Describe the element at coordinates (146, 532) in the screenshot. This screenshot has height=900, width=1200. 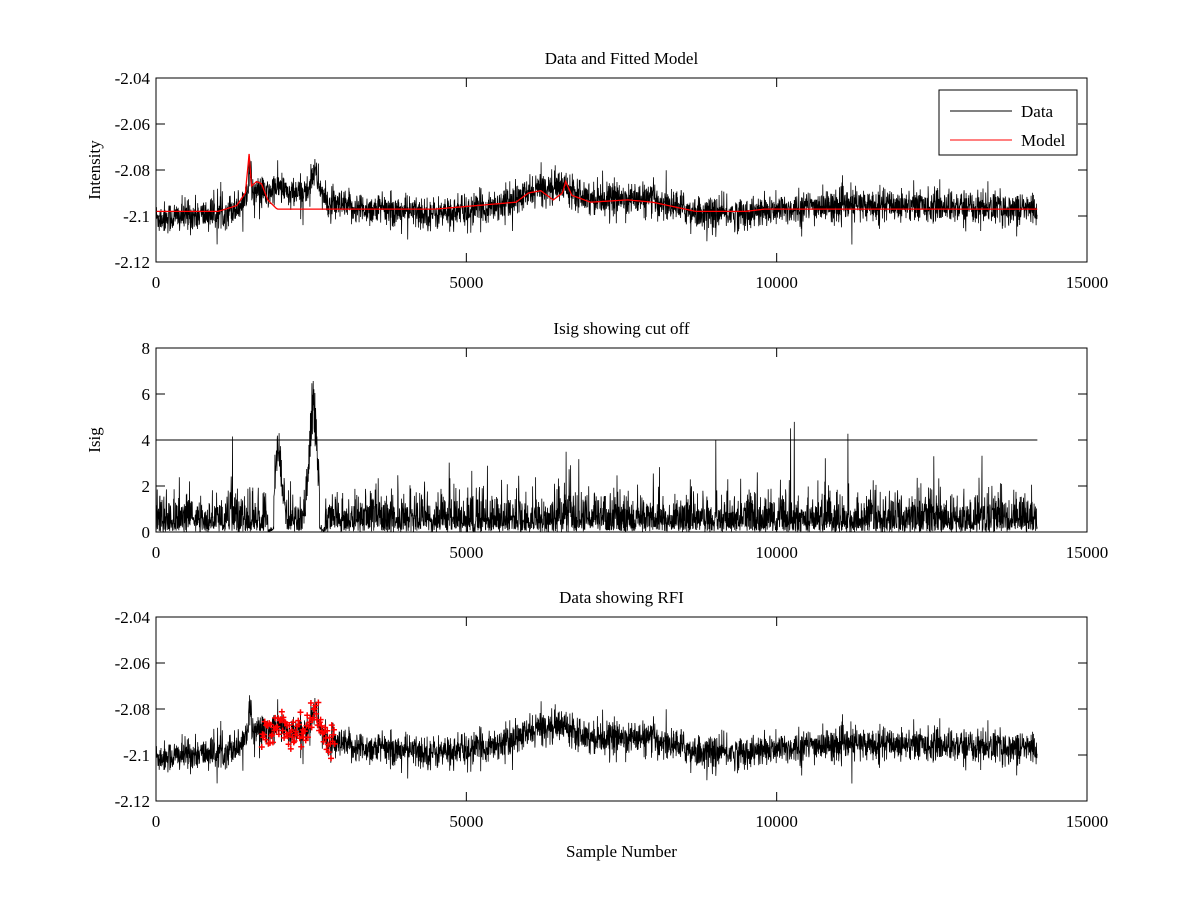
I see `y-tick-label: 0` at that location.